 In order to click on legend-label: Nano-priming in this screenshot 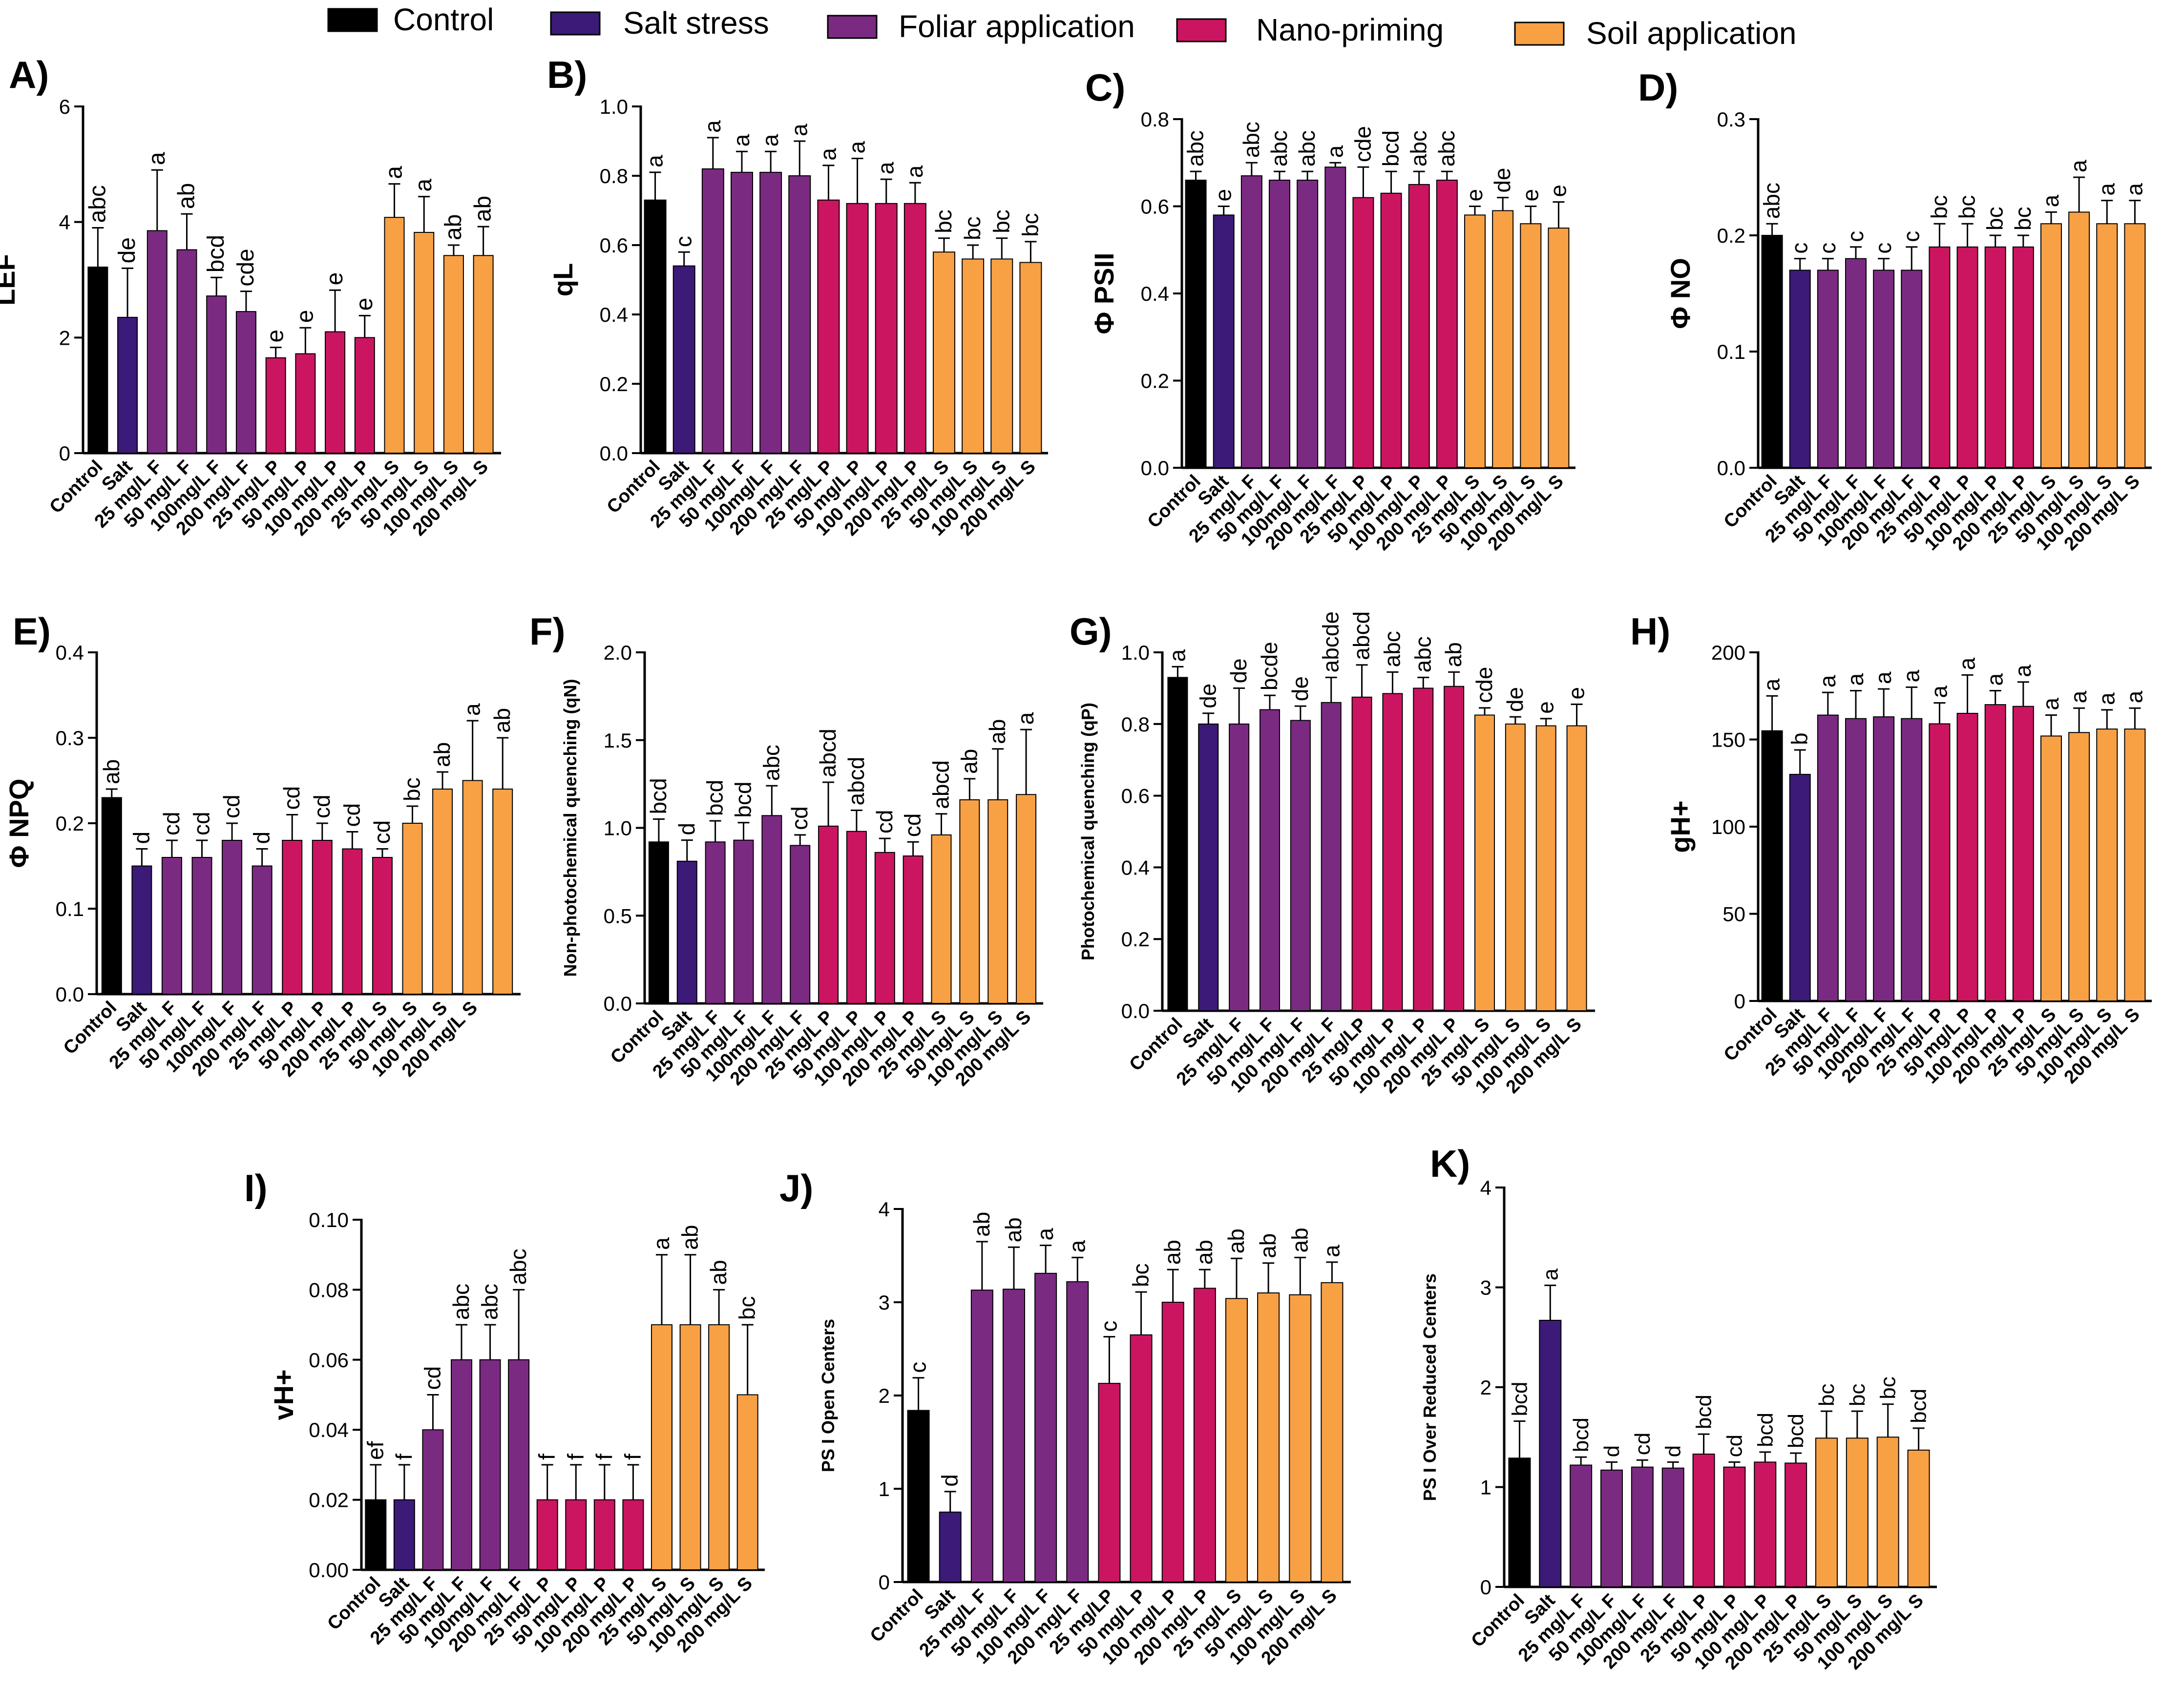, I will do `click(1350, 30)`.